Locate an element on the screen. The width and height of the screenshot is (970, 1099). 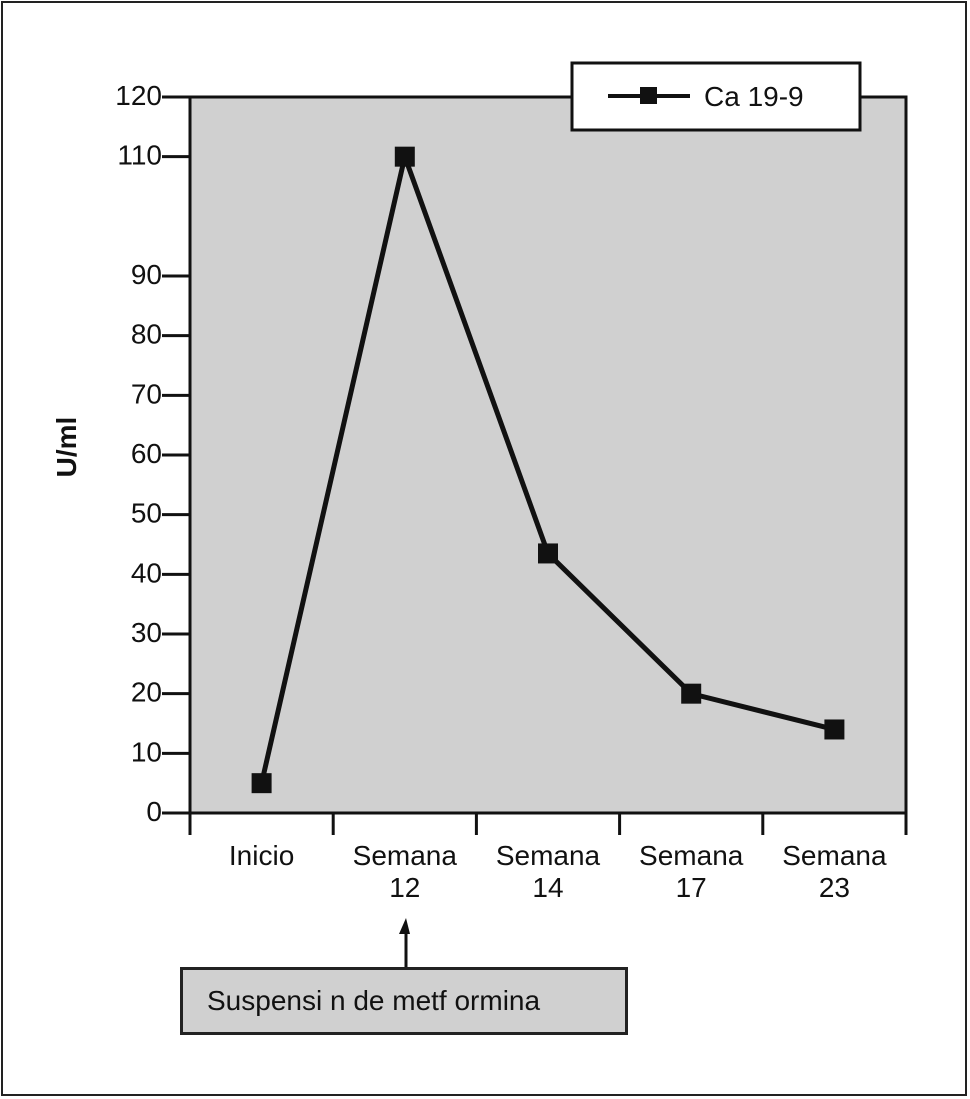
y-tick-label: 40 is located at coordinates (146, 572).